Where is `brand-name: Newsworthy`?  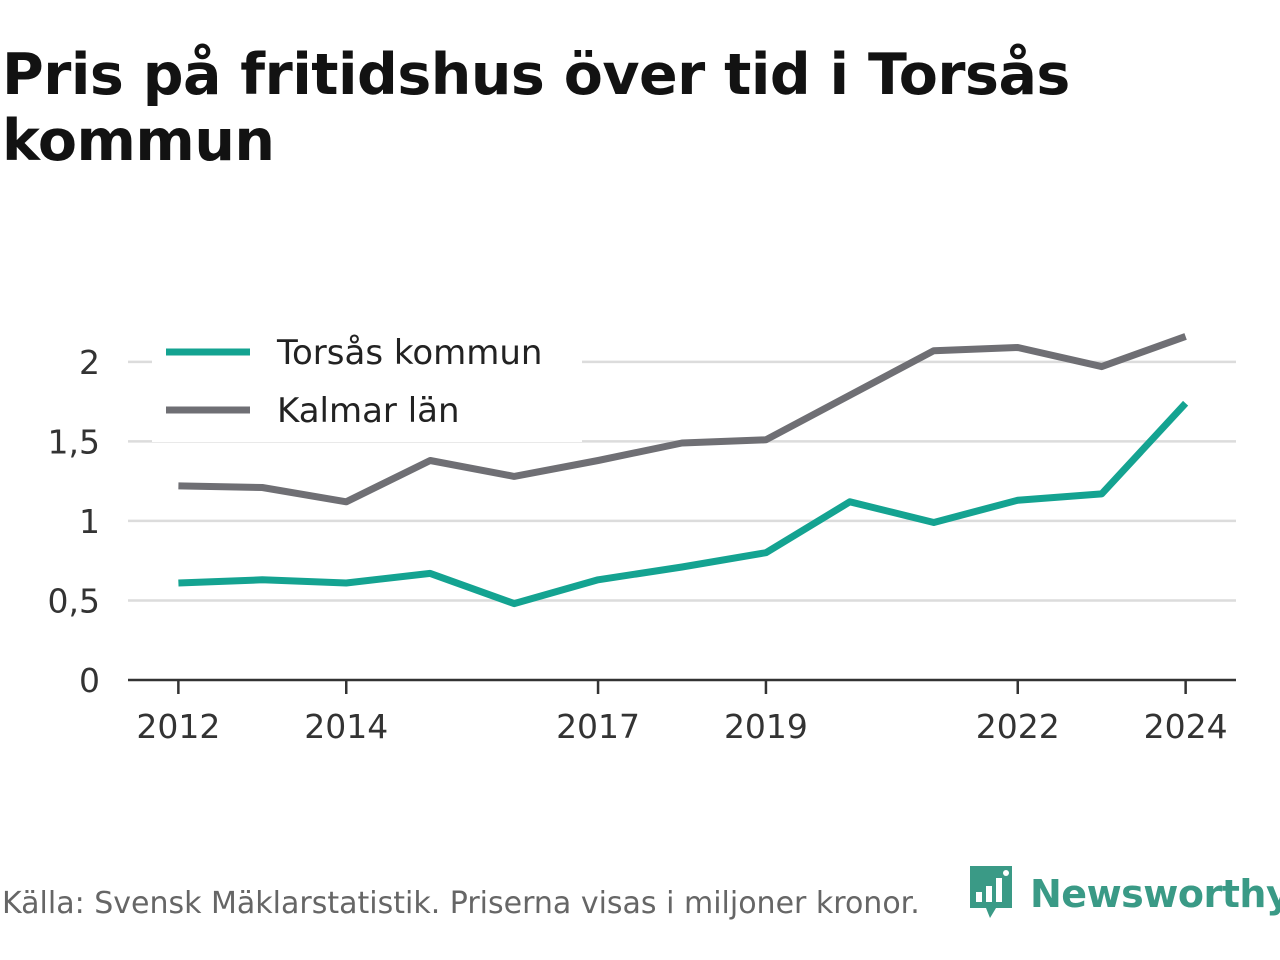
brand-name: Newsworthy is located at coordinates (1155, 894).